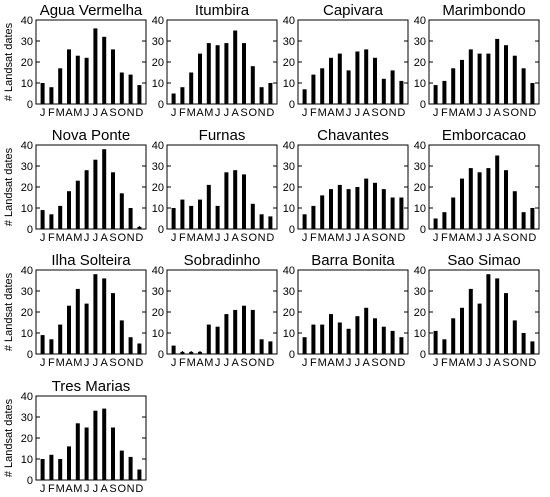  I want to click on x-tick-label: D, so click(532, 238).